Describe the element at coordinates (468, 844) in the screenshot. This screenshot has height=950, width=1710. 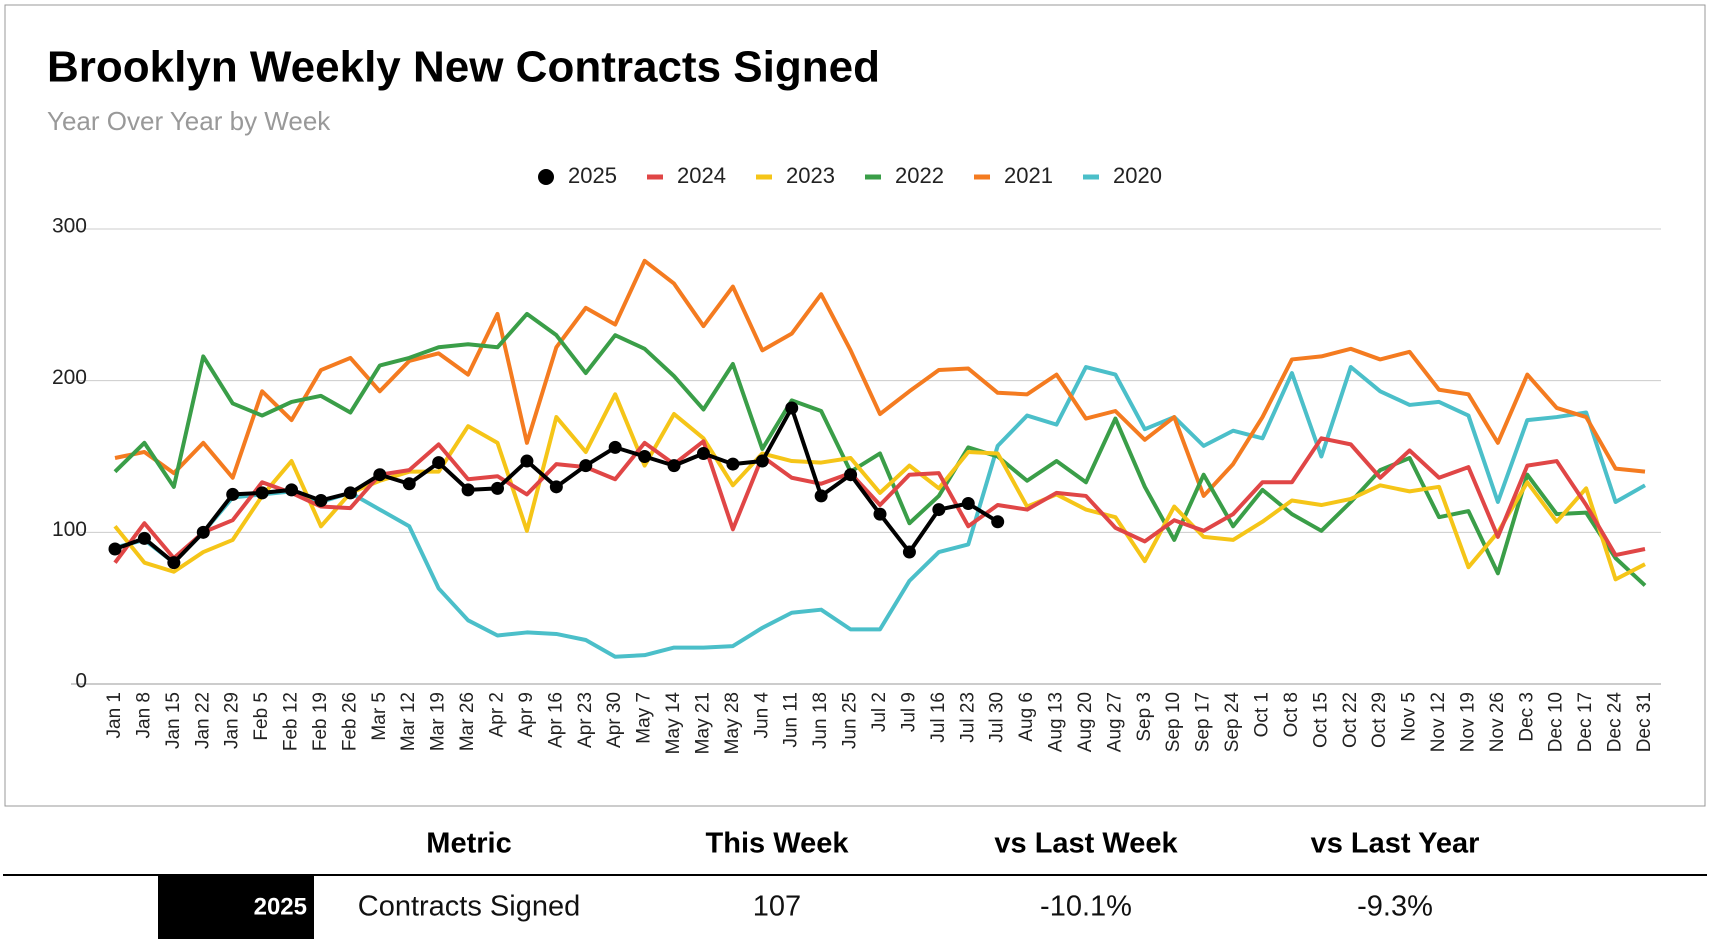
I see `table-header: Metric` at that location.